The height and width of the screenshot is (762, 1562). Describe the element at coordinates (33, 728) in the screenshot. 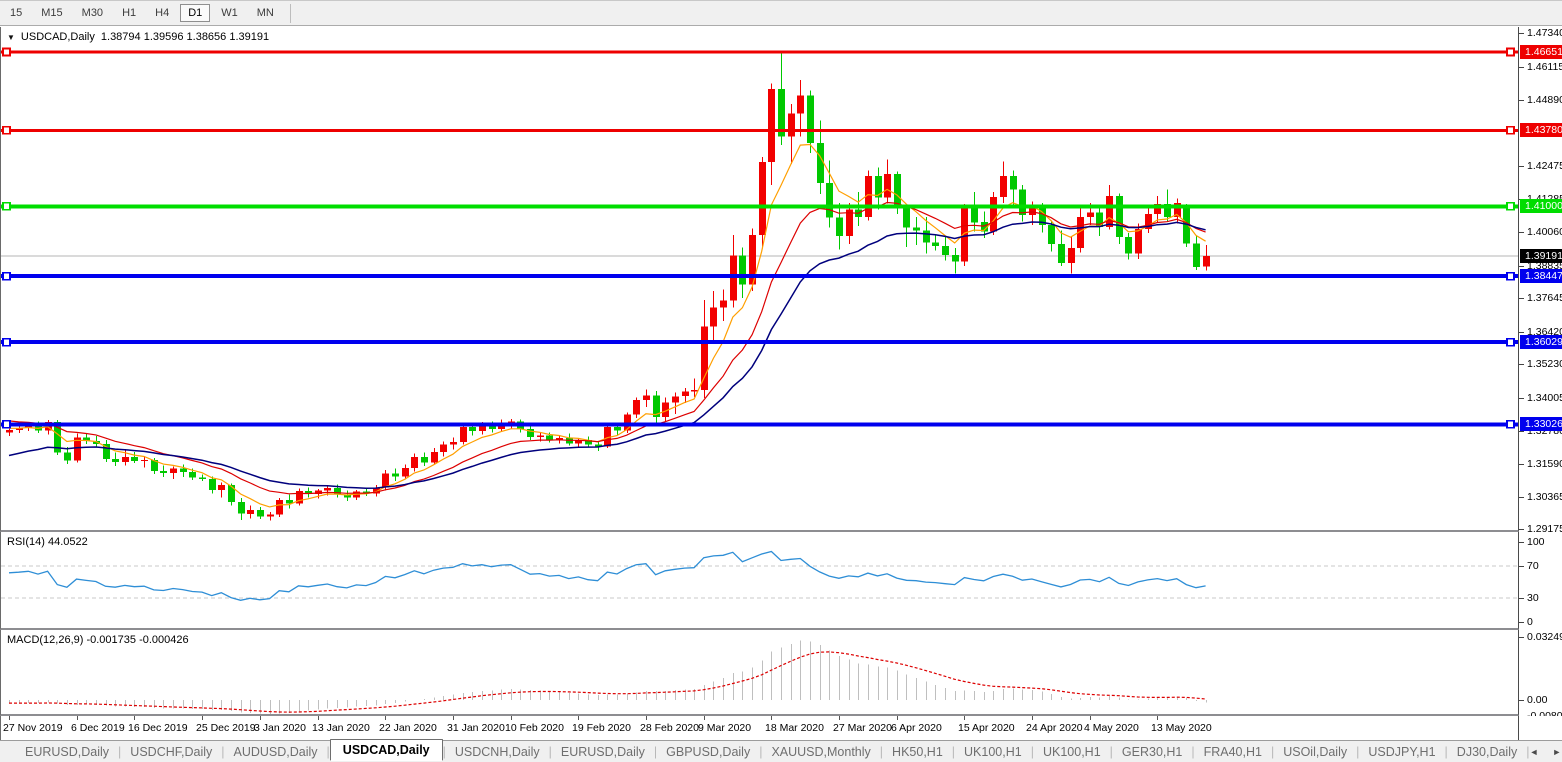

I see `date-tick-label: 27 Nov 2019` at that location.